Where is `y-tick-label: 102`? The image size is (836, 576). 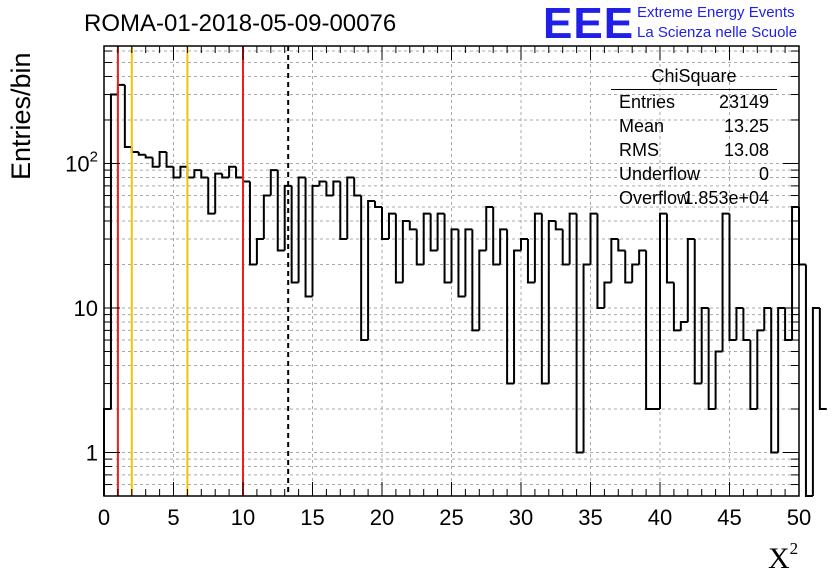
y-tick-label: 102 is located at coordinates (81, 162).